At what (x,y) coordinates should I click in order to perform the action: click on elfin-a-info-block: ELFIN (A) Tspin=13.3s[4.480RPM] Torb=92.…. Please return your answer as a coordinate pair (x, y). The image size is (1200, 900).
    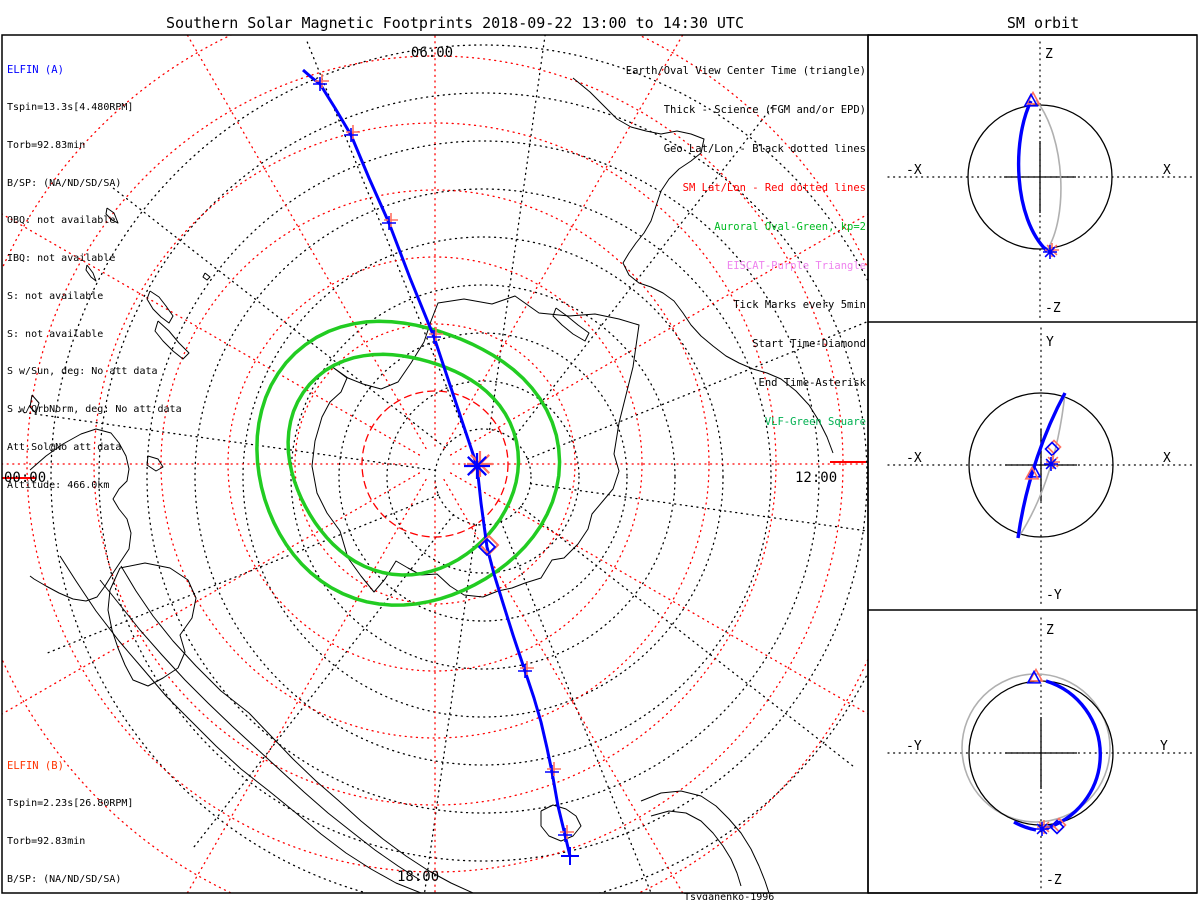
    Looking at the image, I should click on (94, 278).